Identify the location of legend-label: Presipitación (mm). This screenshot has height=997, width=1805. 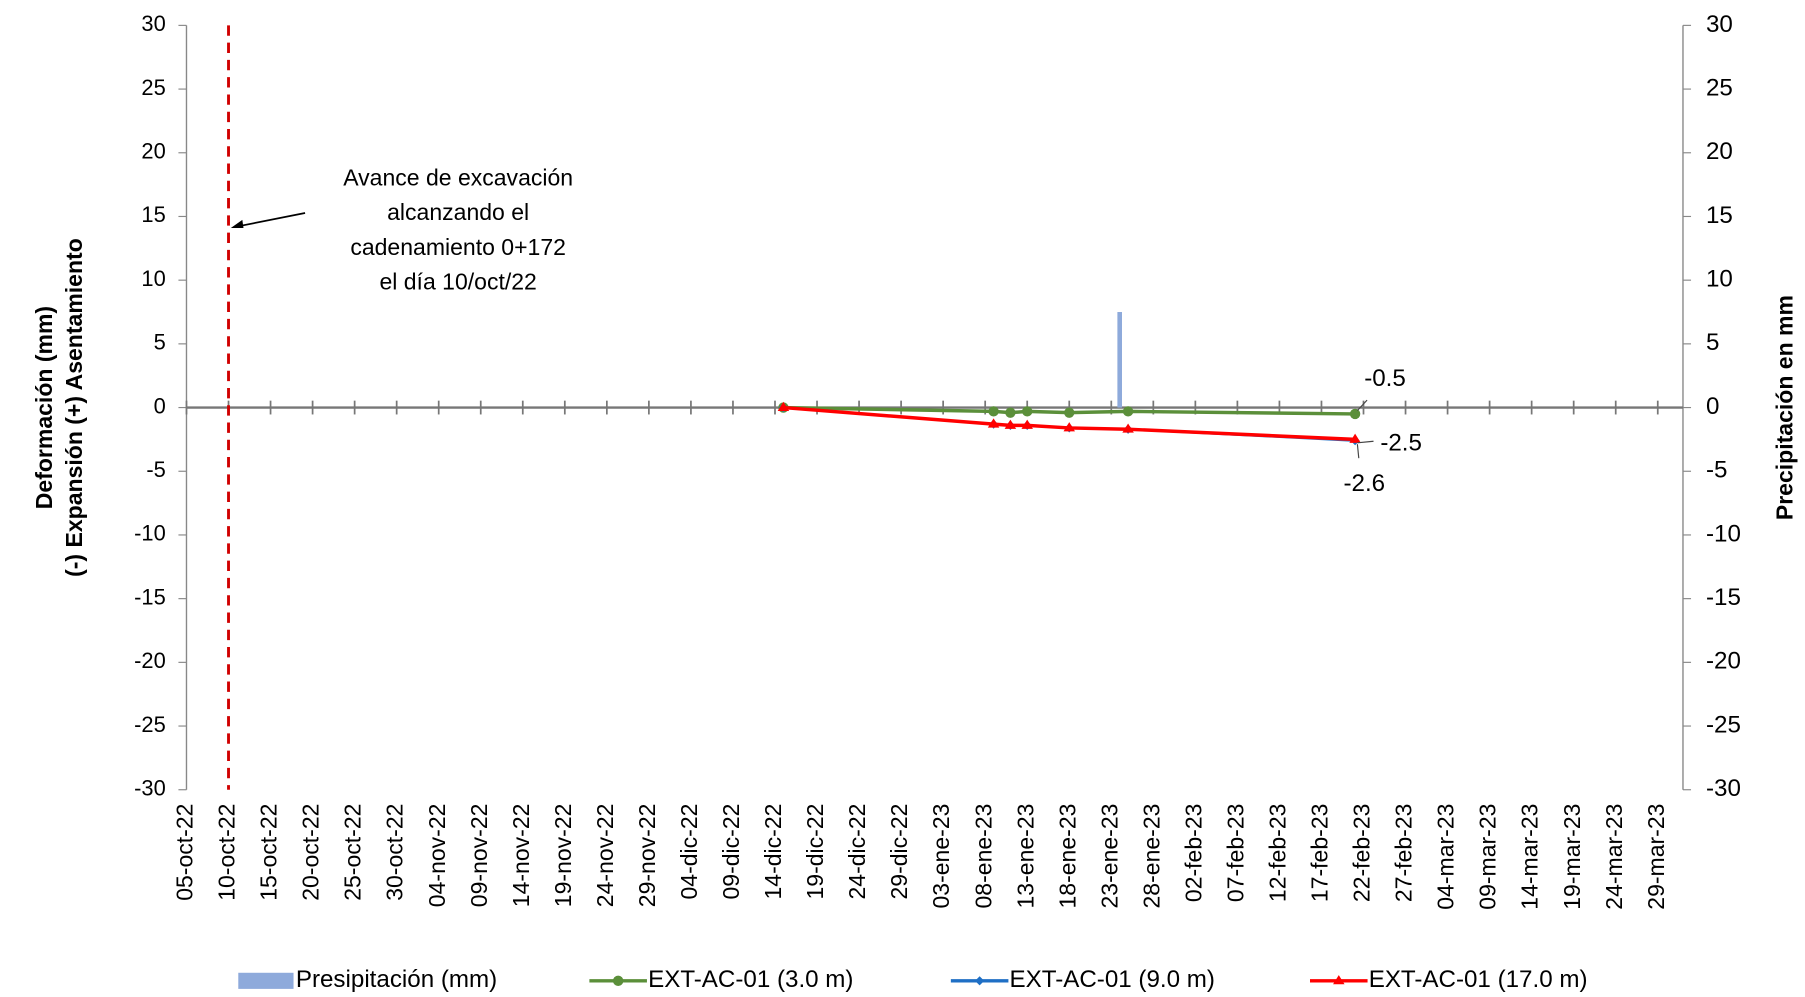
(396, 979).